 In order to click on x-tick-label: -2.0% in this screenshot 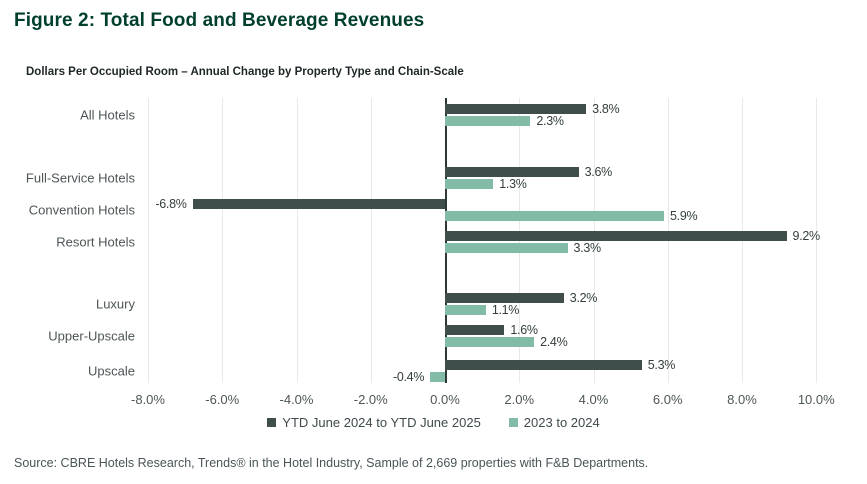, I will do `click(370, 399)`.